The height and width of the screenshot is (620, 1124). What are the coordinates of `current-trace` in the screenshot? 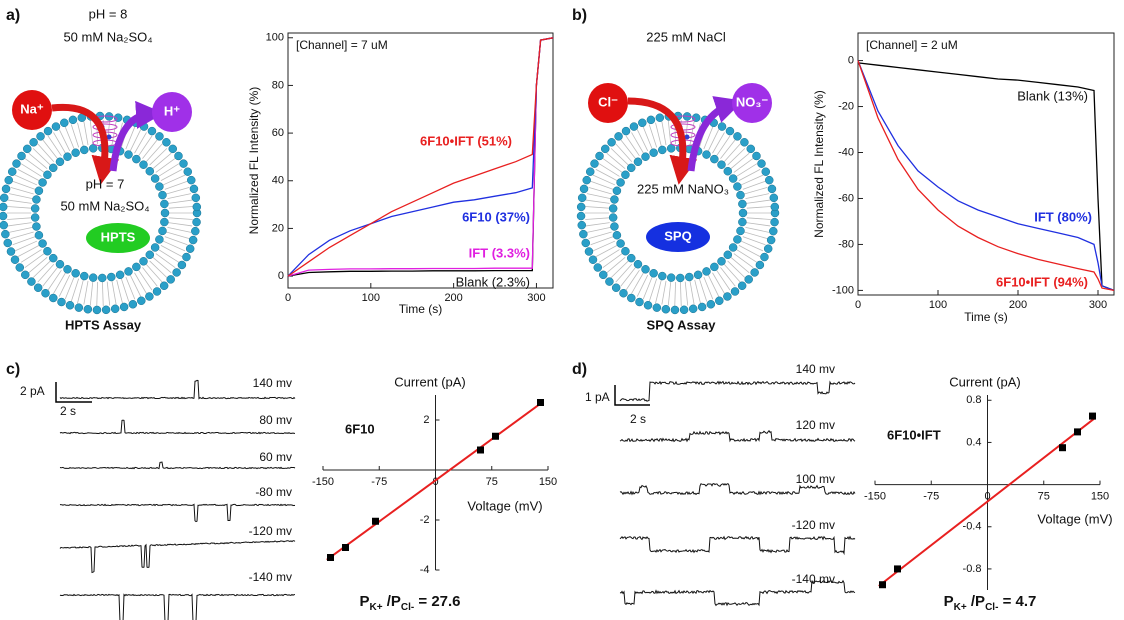 It's located at (177, 389).